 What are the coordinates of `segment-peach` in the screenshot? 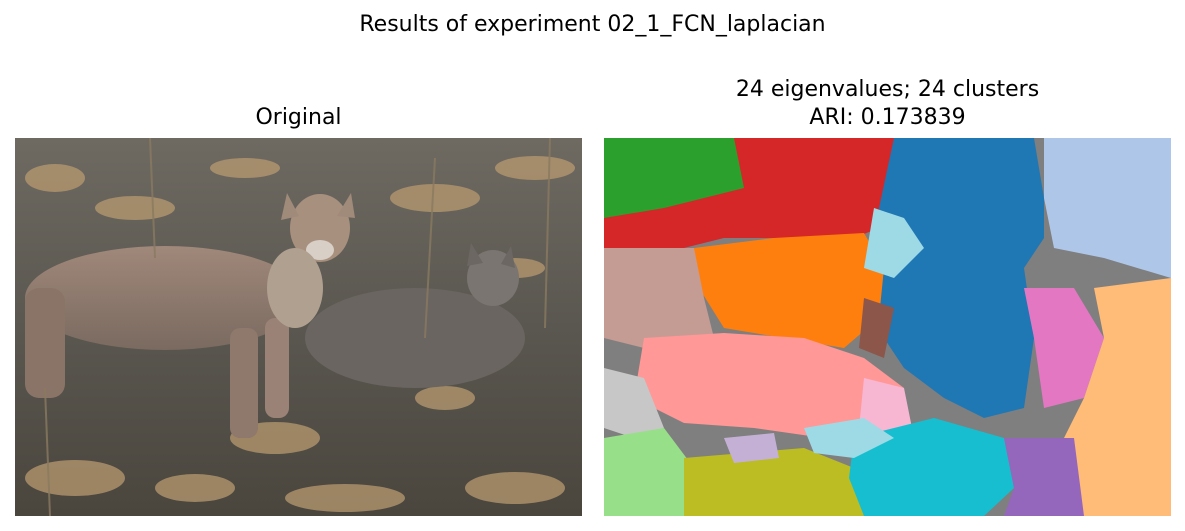 It's located at (1117, 397).